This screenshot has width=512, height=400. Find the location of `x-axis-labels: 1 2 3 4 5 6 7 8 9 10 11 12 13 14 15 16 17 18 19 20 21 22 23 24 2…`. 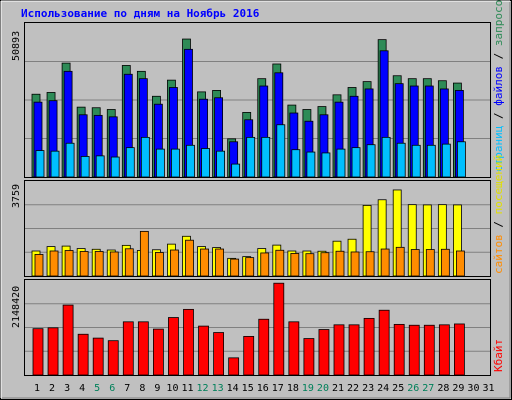

x-axis-labels: 1 2 3 4 5 6 7 8 9 10 11 12 13 14 15 16 17 18 19 20 21 22 23 24 2… is located at coordinates (264, 388).